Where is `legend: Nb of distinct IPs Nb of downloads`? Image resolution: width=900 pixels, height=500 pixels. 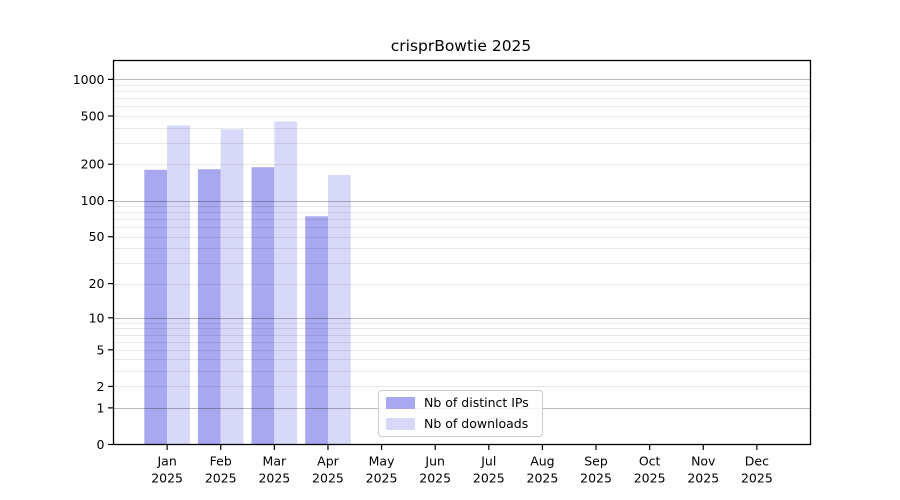 legend: Nb of distinct IPs Nb of downloads is located at coordinates (460, 413).